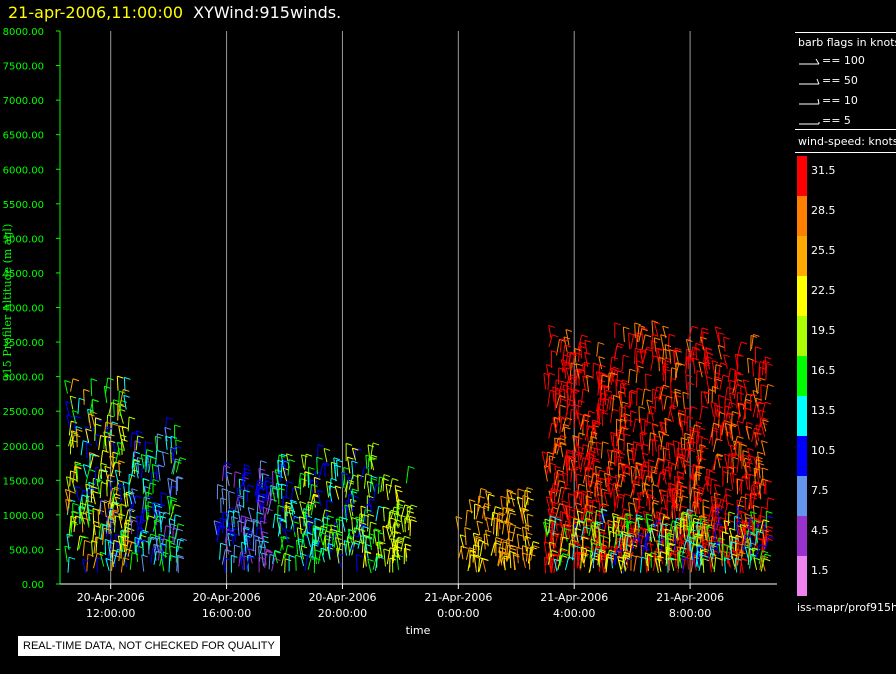 The height and width of the screenshot is (674, 896). Describe the element at coordinates (23, 274) in the screenshot. I see `y-tick-label: 4500.00` at that location.